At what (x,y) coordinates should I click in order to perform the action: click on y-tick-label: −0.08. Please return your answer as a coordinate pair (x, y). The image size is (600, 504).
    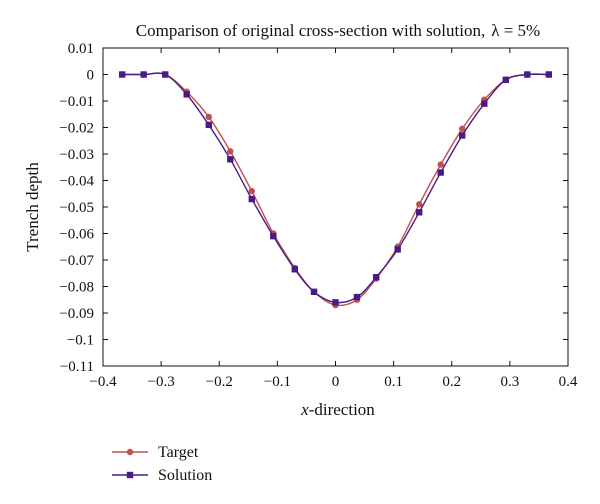
    Looking at the image, I should click on (76, 288).